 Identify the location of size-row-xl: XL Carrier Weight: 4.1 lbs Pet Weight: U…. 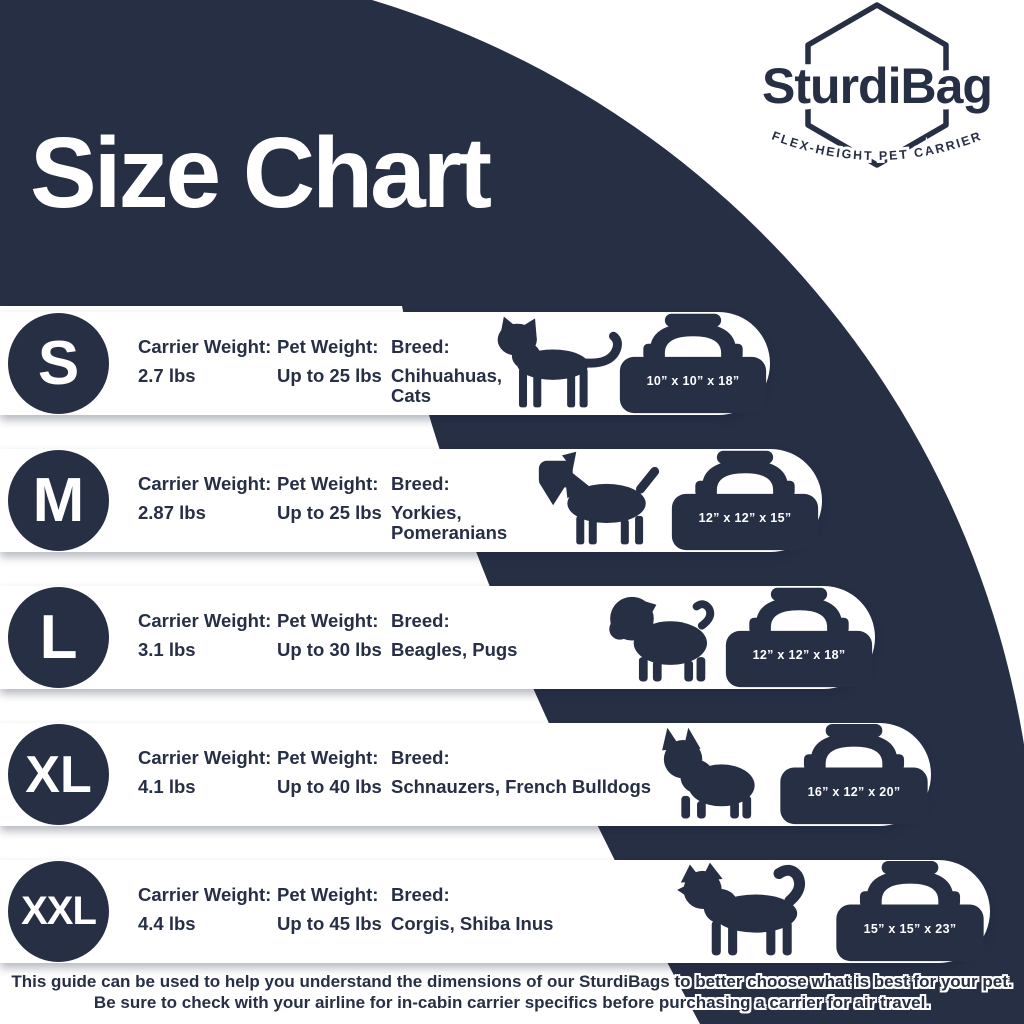
(465, 774).